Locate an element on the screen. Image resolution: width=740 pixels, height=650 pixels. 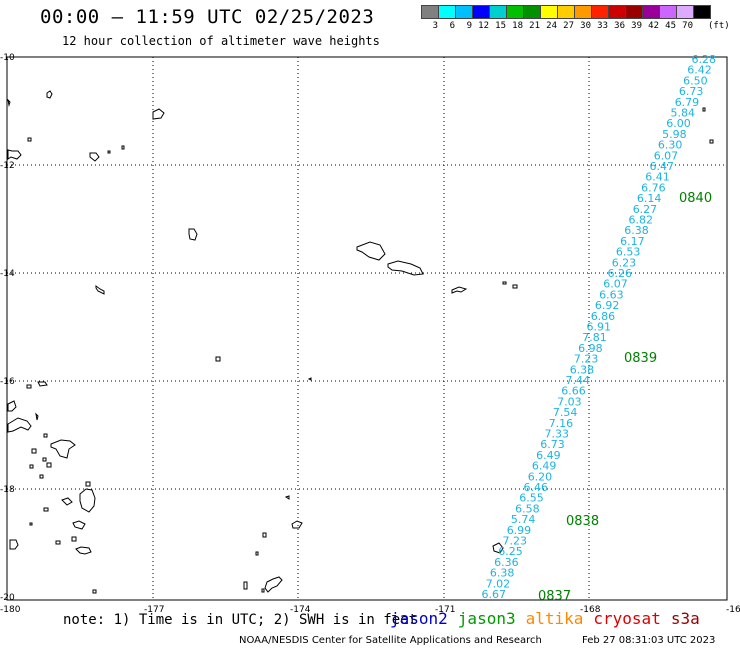
satellite-name: altika is located at coordinates (554, 618).